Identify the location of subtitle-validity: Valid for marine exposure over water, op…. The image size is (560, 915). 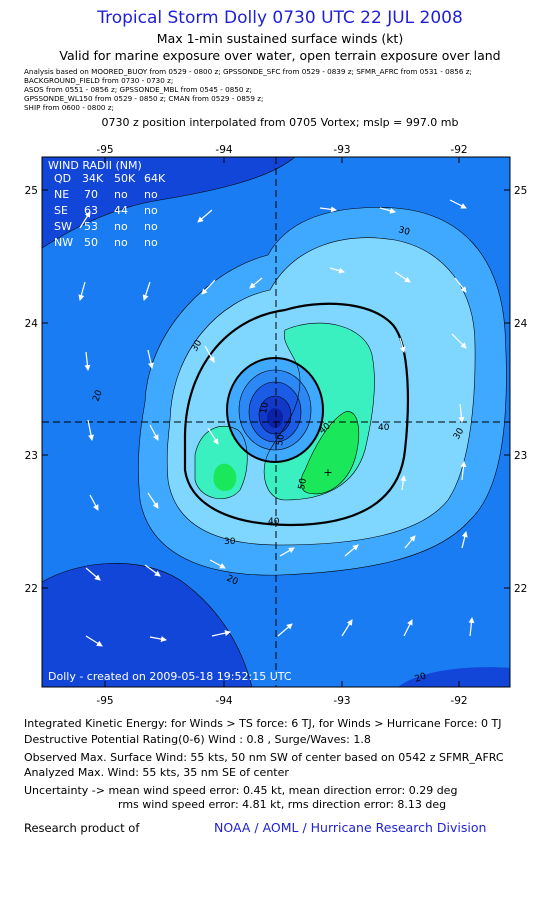
(280, 55).